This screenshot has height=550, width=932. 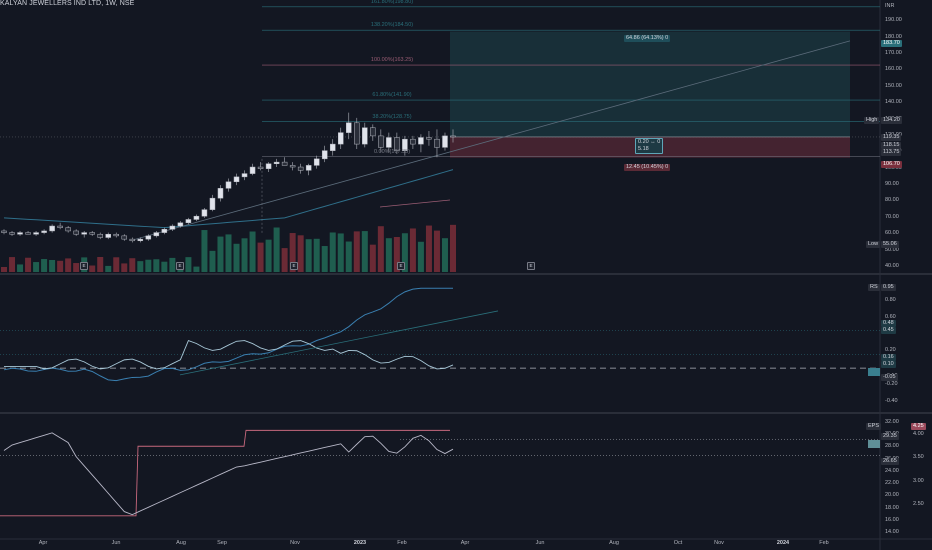 I want to click on rs-marker-box, so click(x=874, y=372).